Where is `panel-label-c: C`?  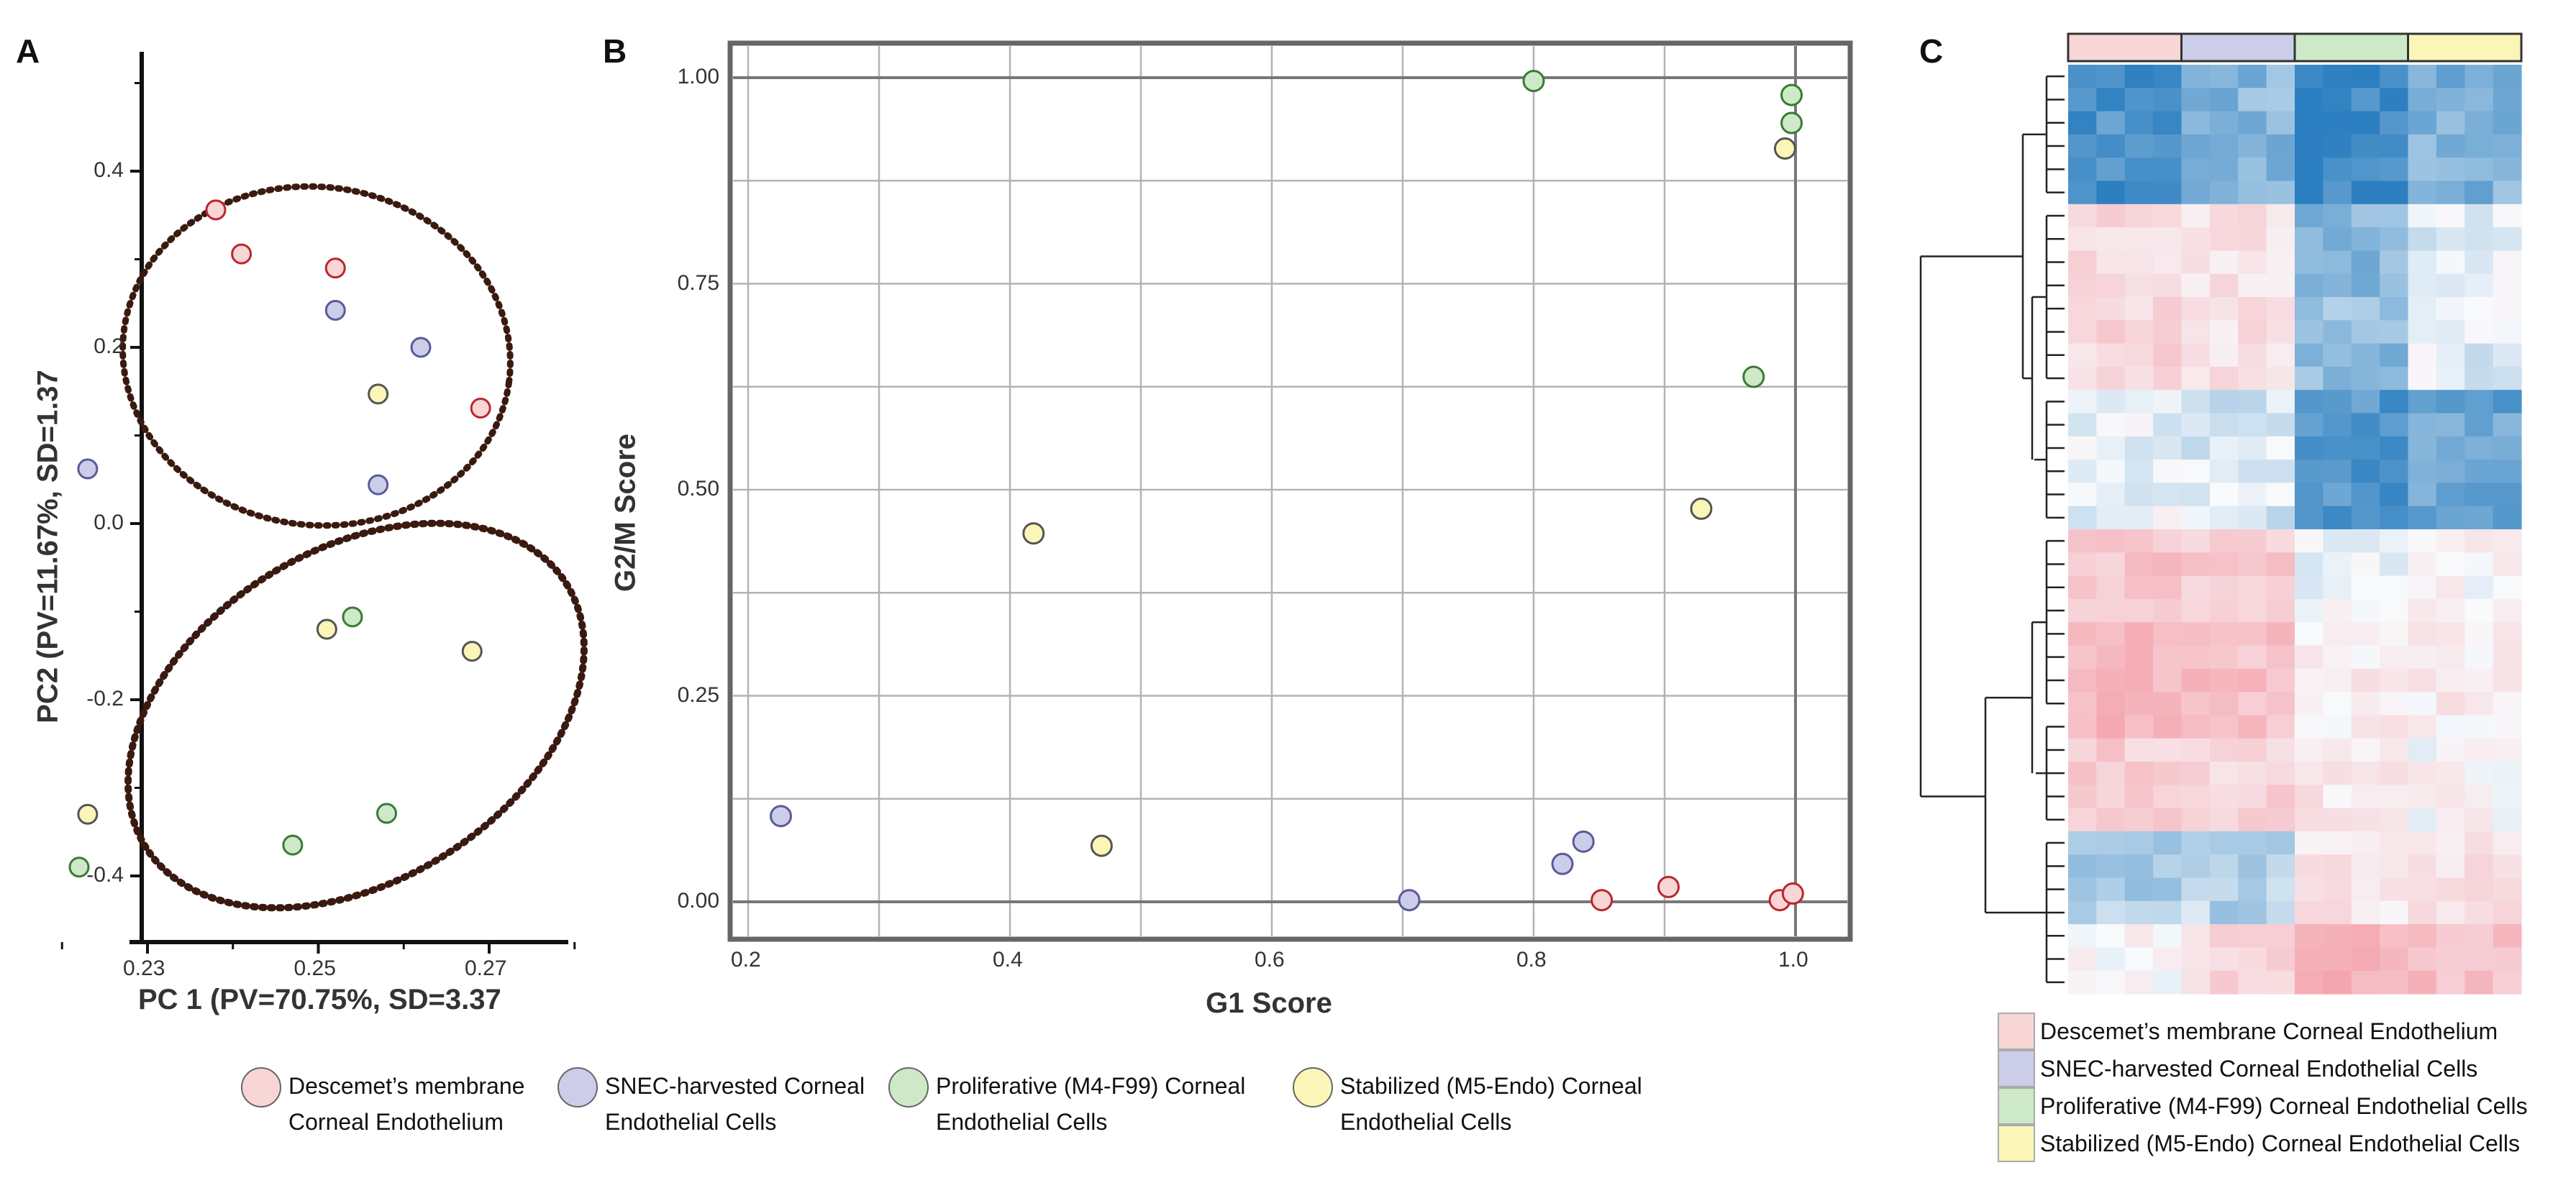 panel-label-c: C is located at coordinates (1931, 51).